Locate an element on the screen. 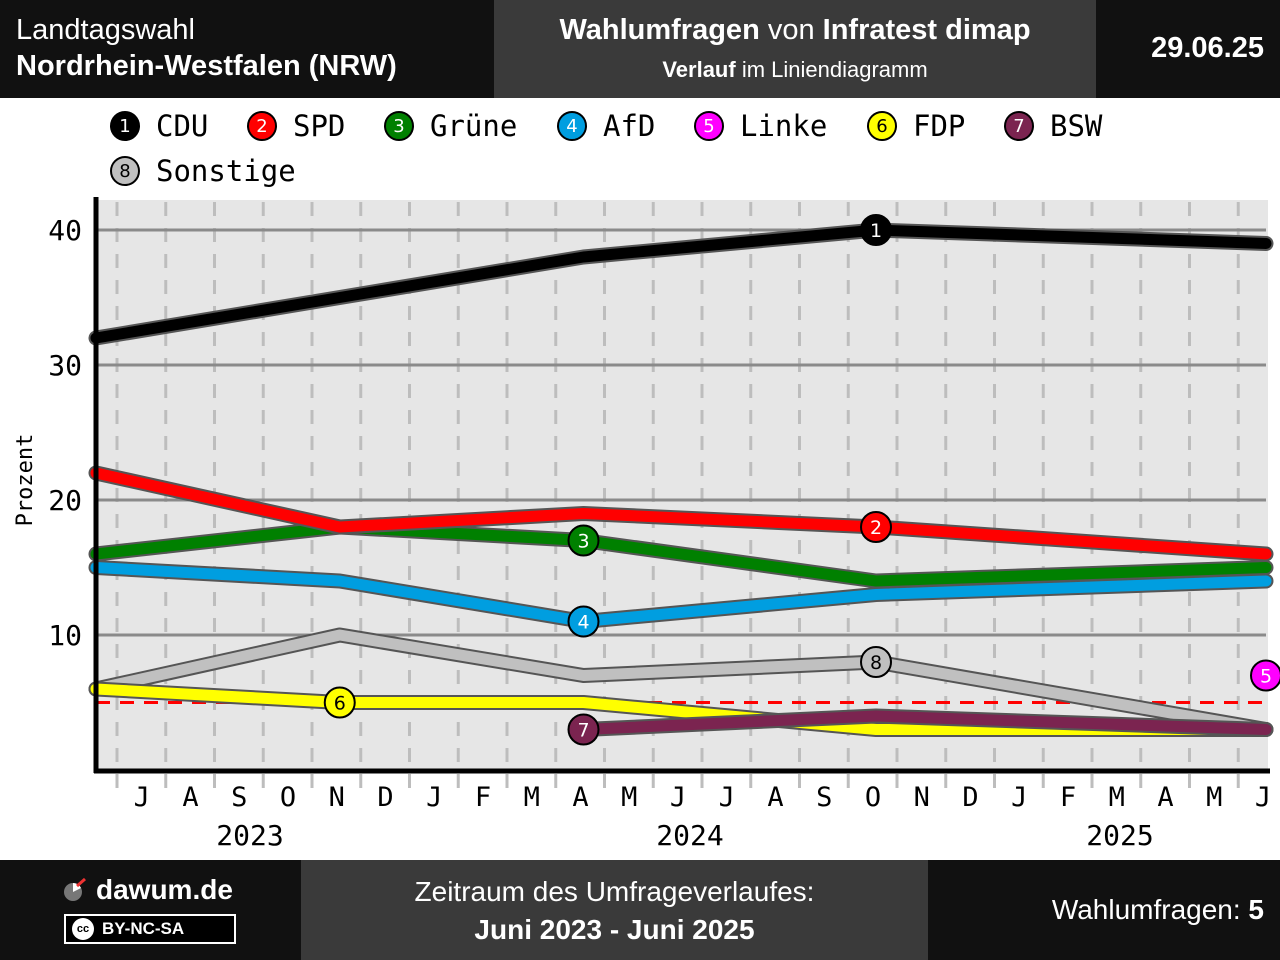  legend-label: SPD is located at coordinates (319, 126).